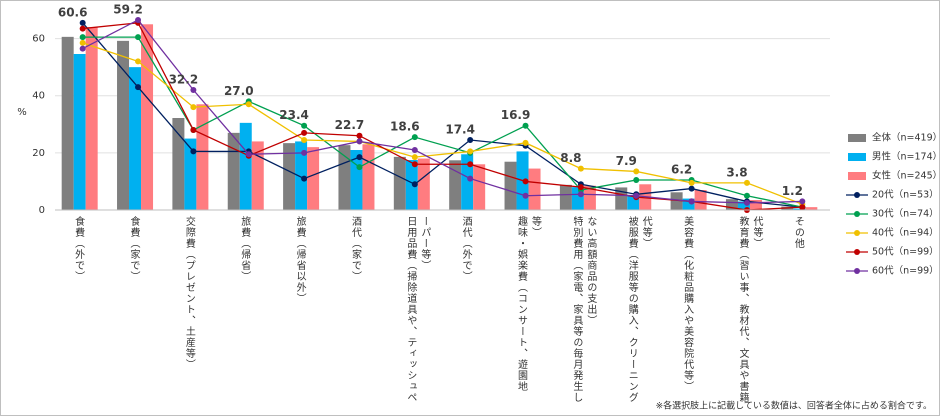 This screenshot has width=940, height=416. I want to click on x-label-box: 交際費（プレゼント、土産等）, so click(189, 293).